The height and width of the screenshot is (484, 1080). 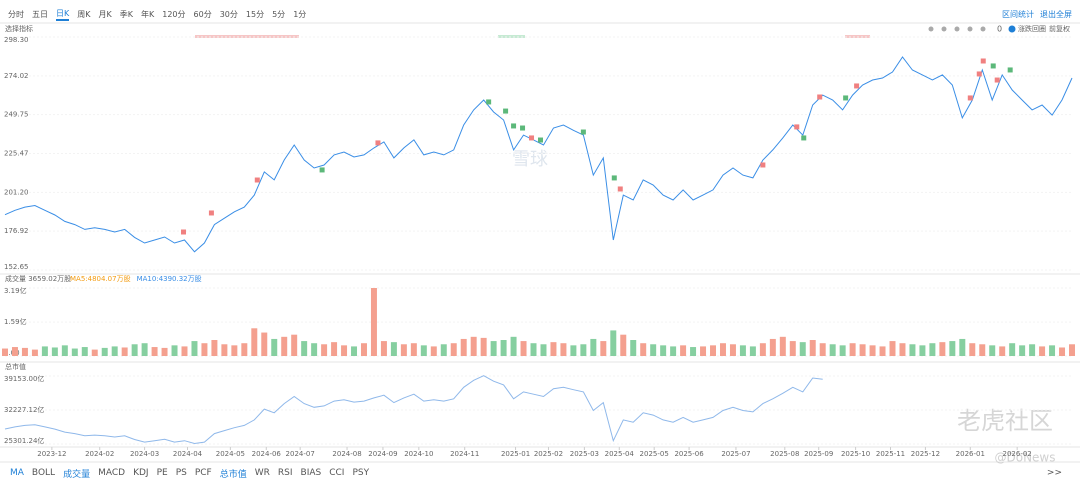 What do you see at coordinates (141, 473) in the screenshot?
I see `indicator-tab: KDJ` at bounding box center [141, 473].